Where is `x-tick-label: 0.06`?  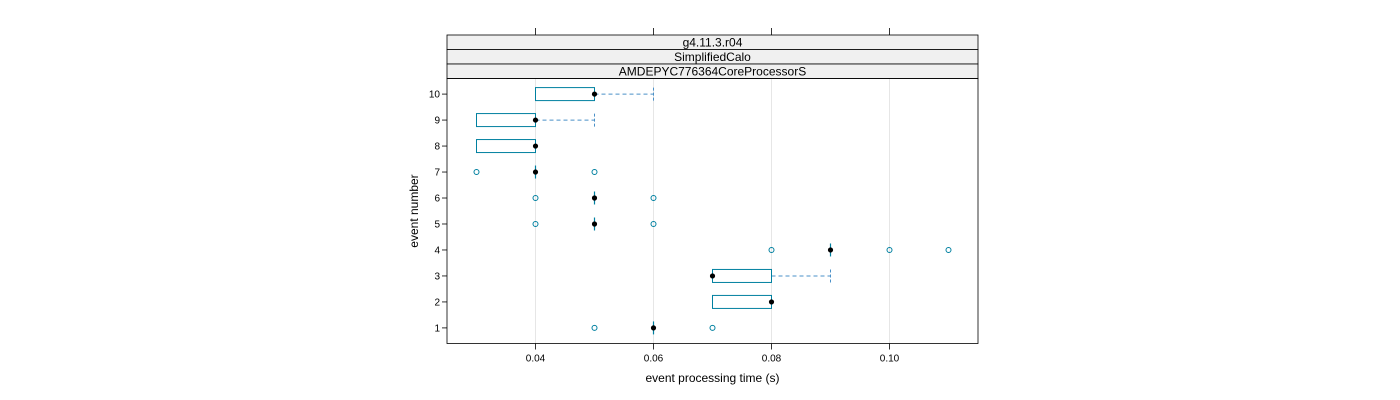 x-tick-label: 0.06 is located at coordinates (654, 359).